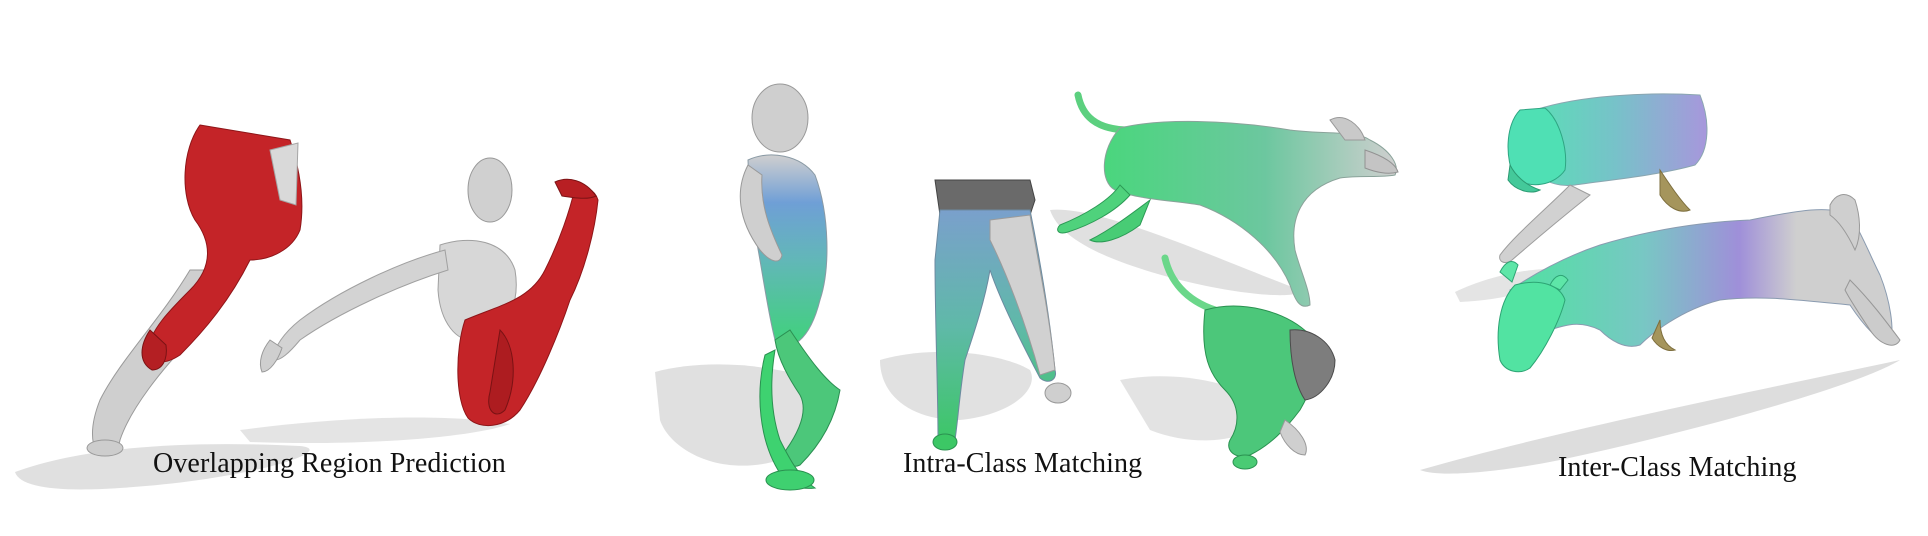 This screenshot has width=1928, height=536. What do you see at coordinates (1228, 199) in the screenshot?
I see `dog-mesh` at bounding box center [1228, 199].